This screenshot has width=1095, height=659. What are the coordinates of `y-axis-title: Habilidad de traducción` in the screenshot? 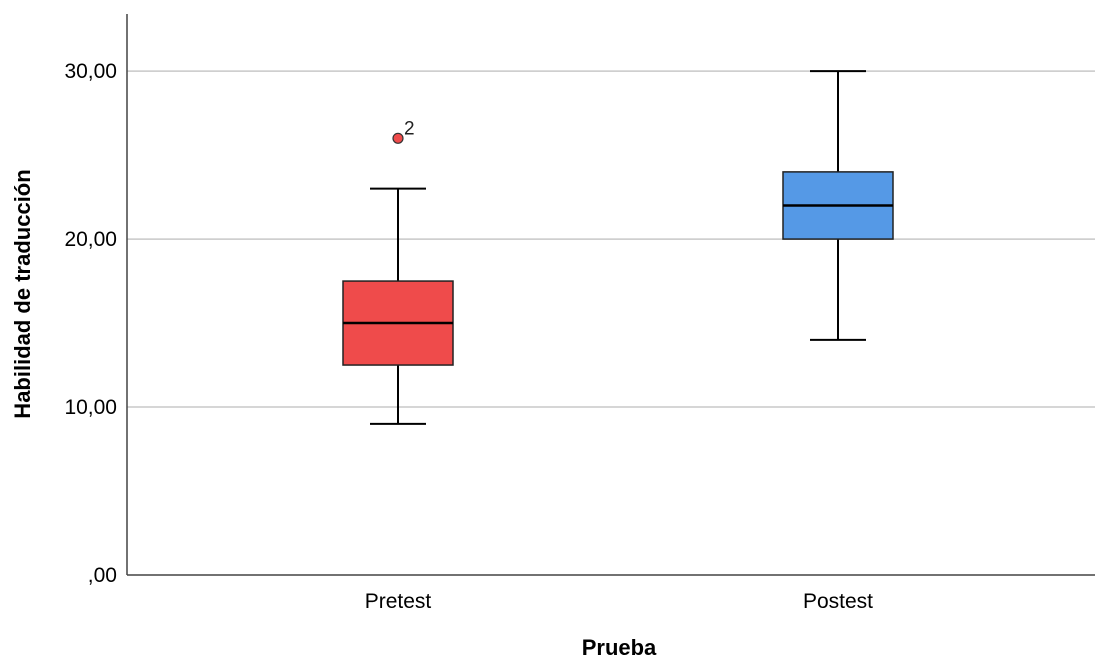 It's located at (22, 293).